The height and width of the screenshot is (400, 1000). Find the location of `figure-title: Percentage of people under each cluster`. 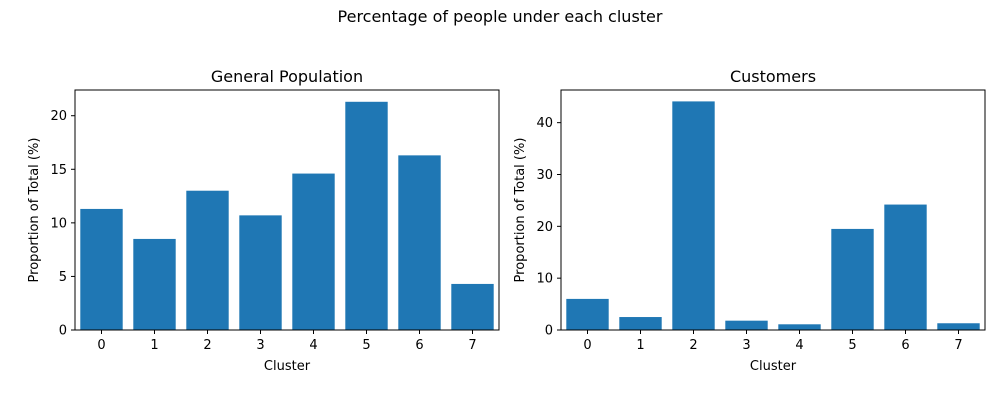

figure-title: Percentage of people under each cluster is located at coordinates (500, 16).